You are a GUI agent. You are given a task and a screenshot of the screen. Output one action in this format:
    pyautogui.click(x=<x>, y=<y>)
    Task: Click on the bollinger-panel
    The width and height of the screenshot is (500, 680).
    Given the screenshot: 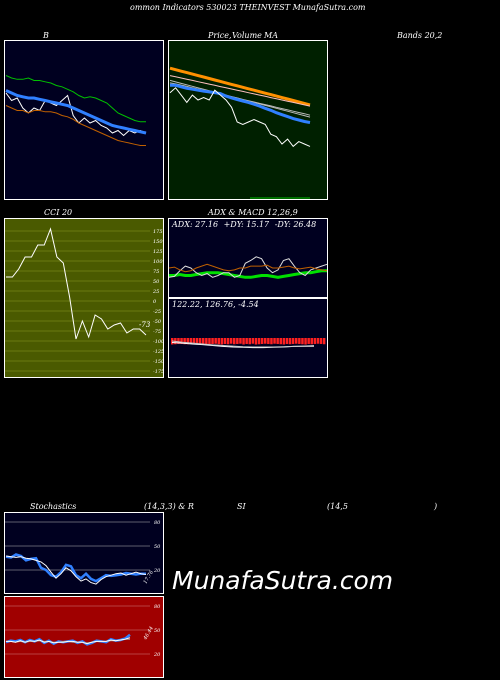 What is the action you would take?
    pyautogui.click(x=84, y=120)
    